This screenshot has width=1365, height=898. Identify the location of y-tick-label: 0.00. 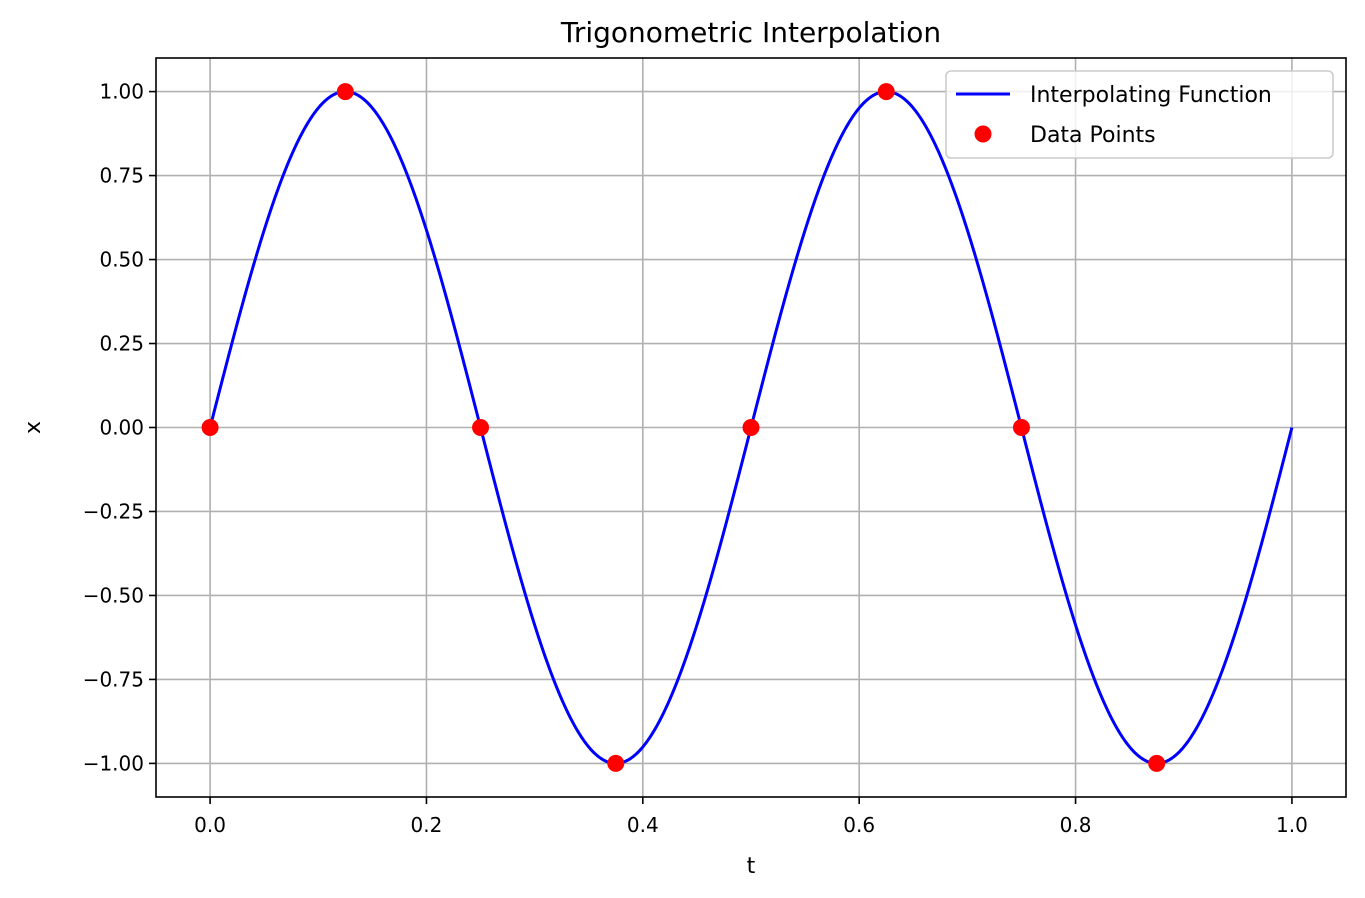
(121, 428).